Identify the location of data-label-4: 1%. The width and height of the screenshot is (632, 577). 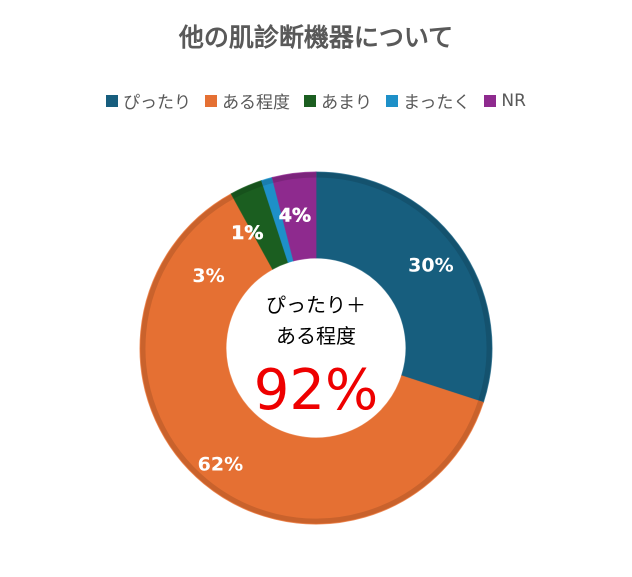
(247, 233).